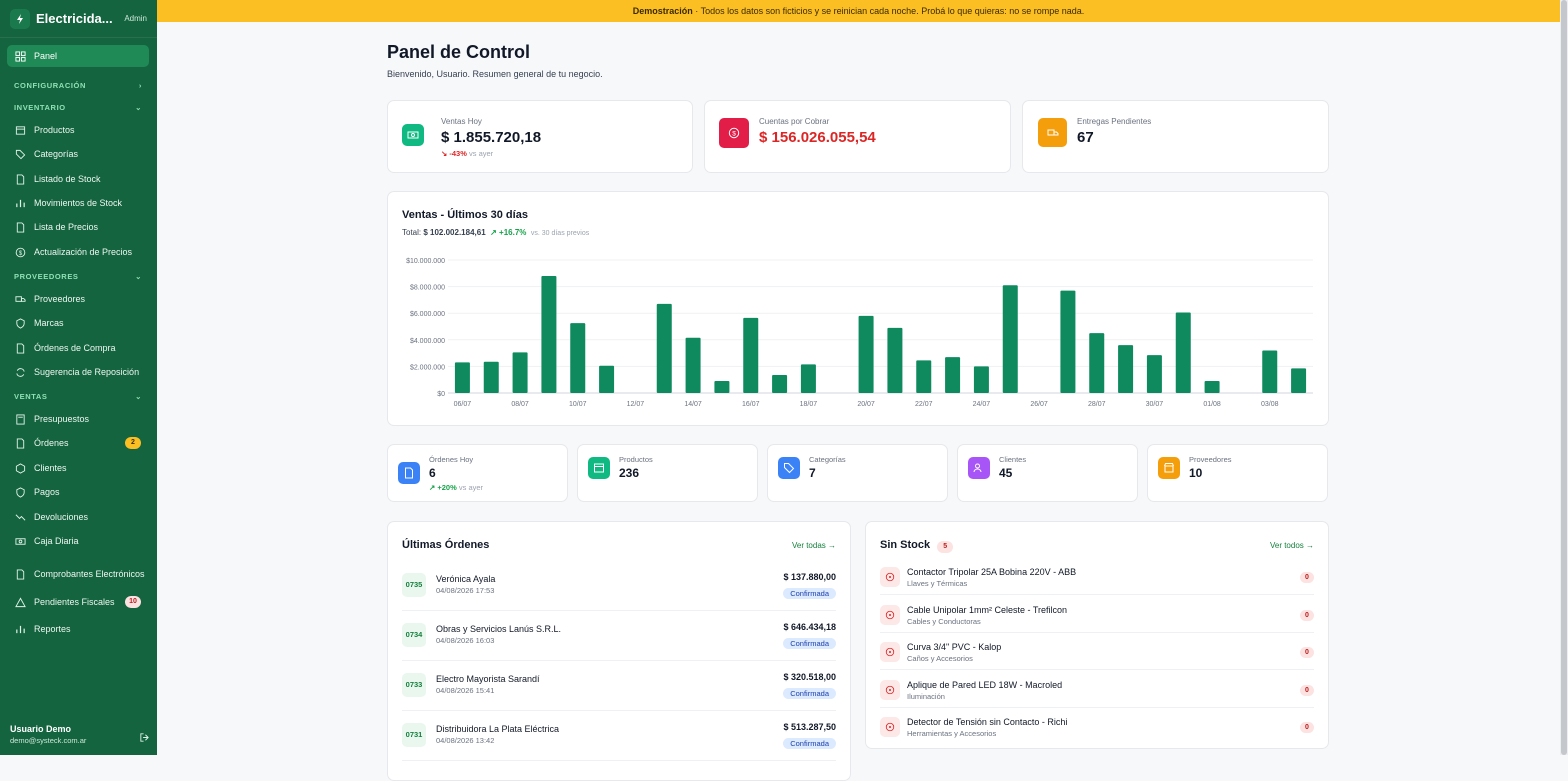 This screenshot has width=1568, height=781. I want to click on mini-value: 10, so click(1196, 473).